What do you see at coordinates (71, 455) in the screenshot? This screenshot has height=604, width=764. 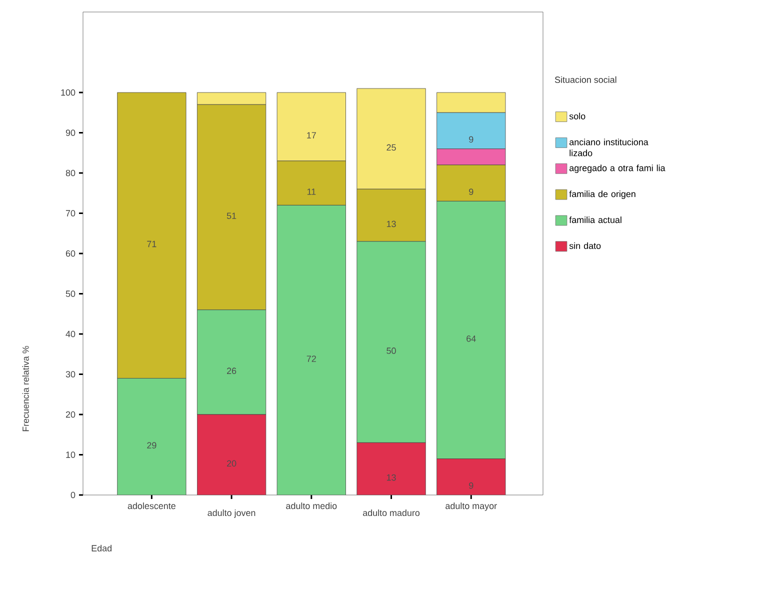 I see `y-tick-label: 10` at bounding box center [71, 455].